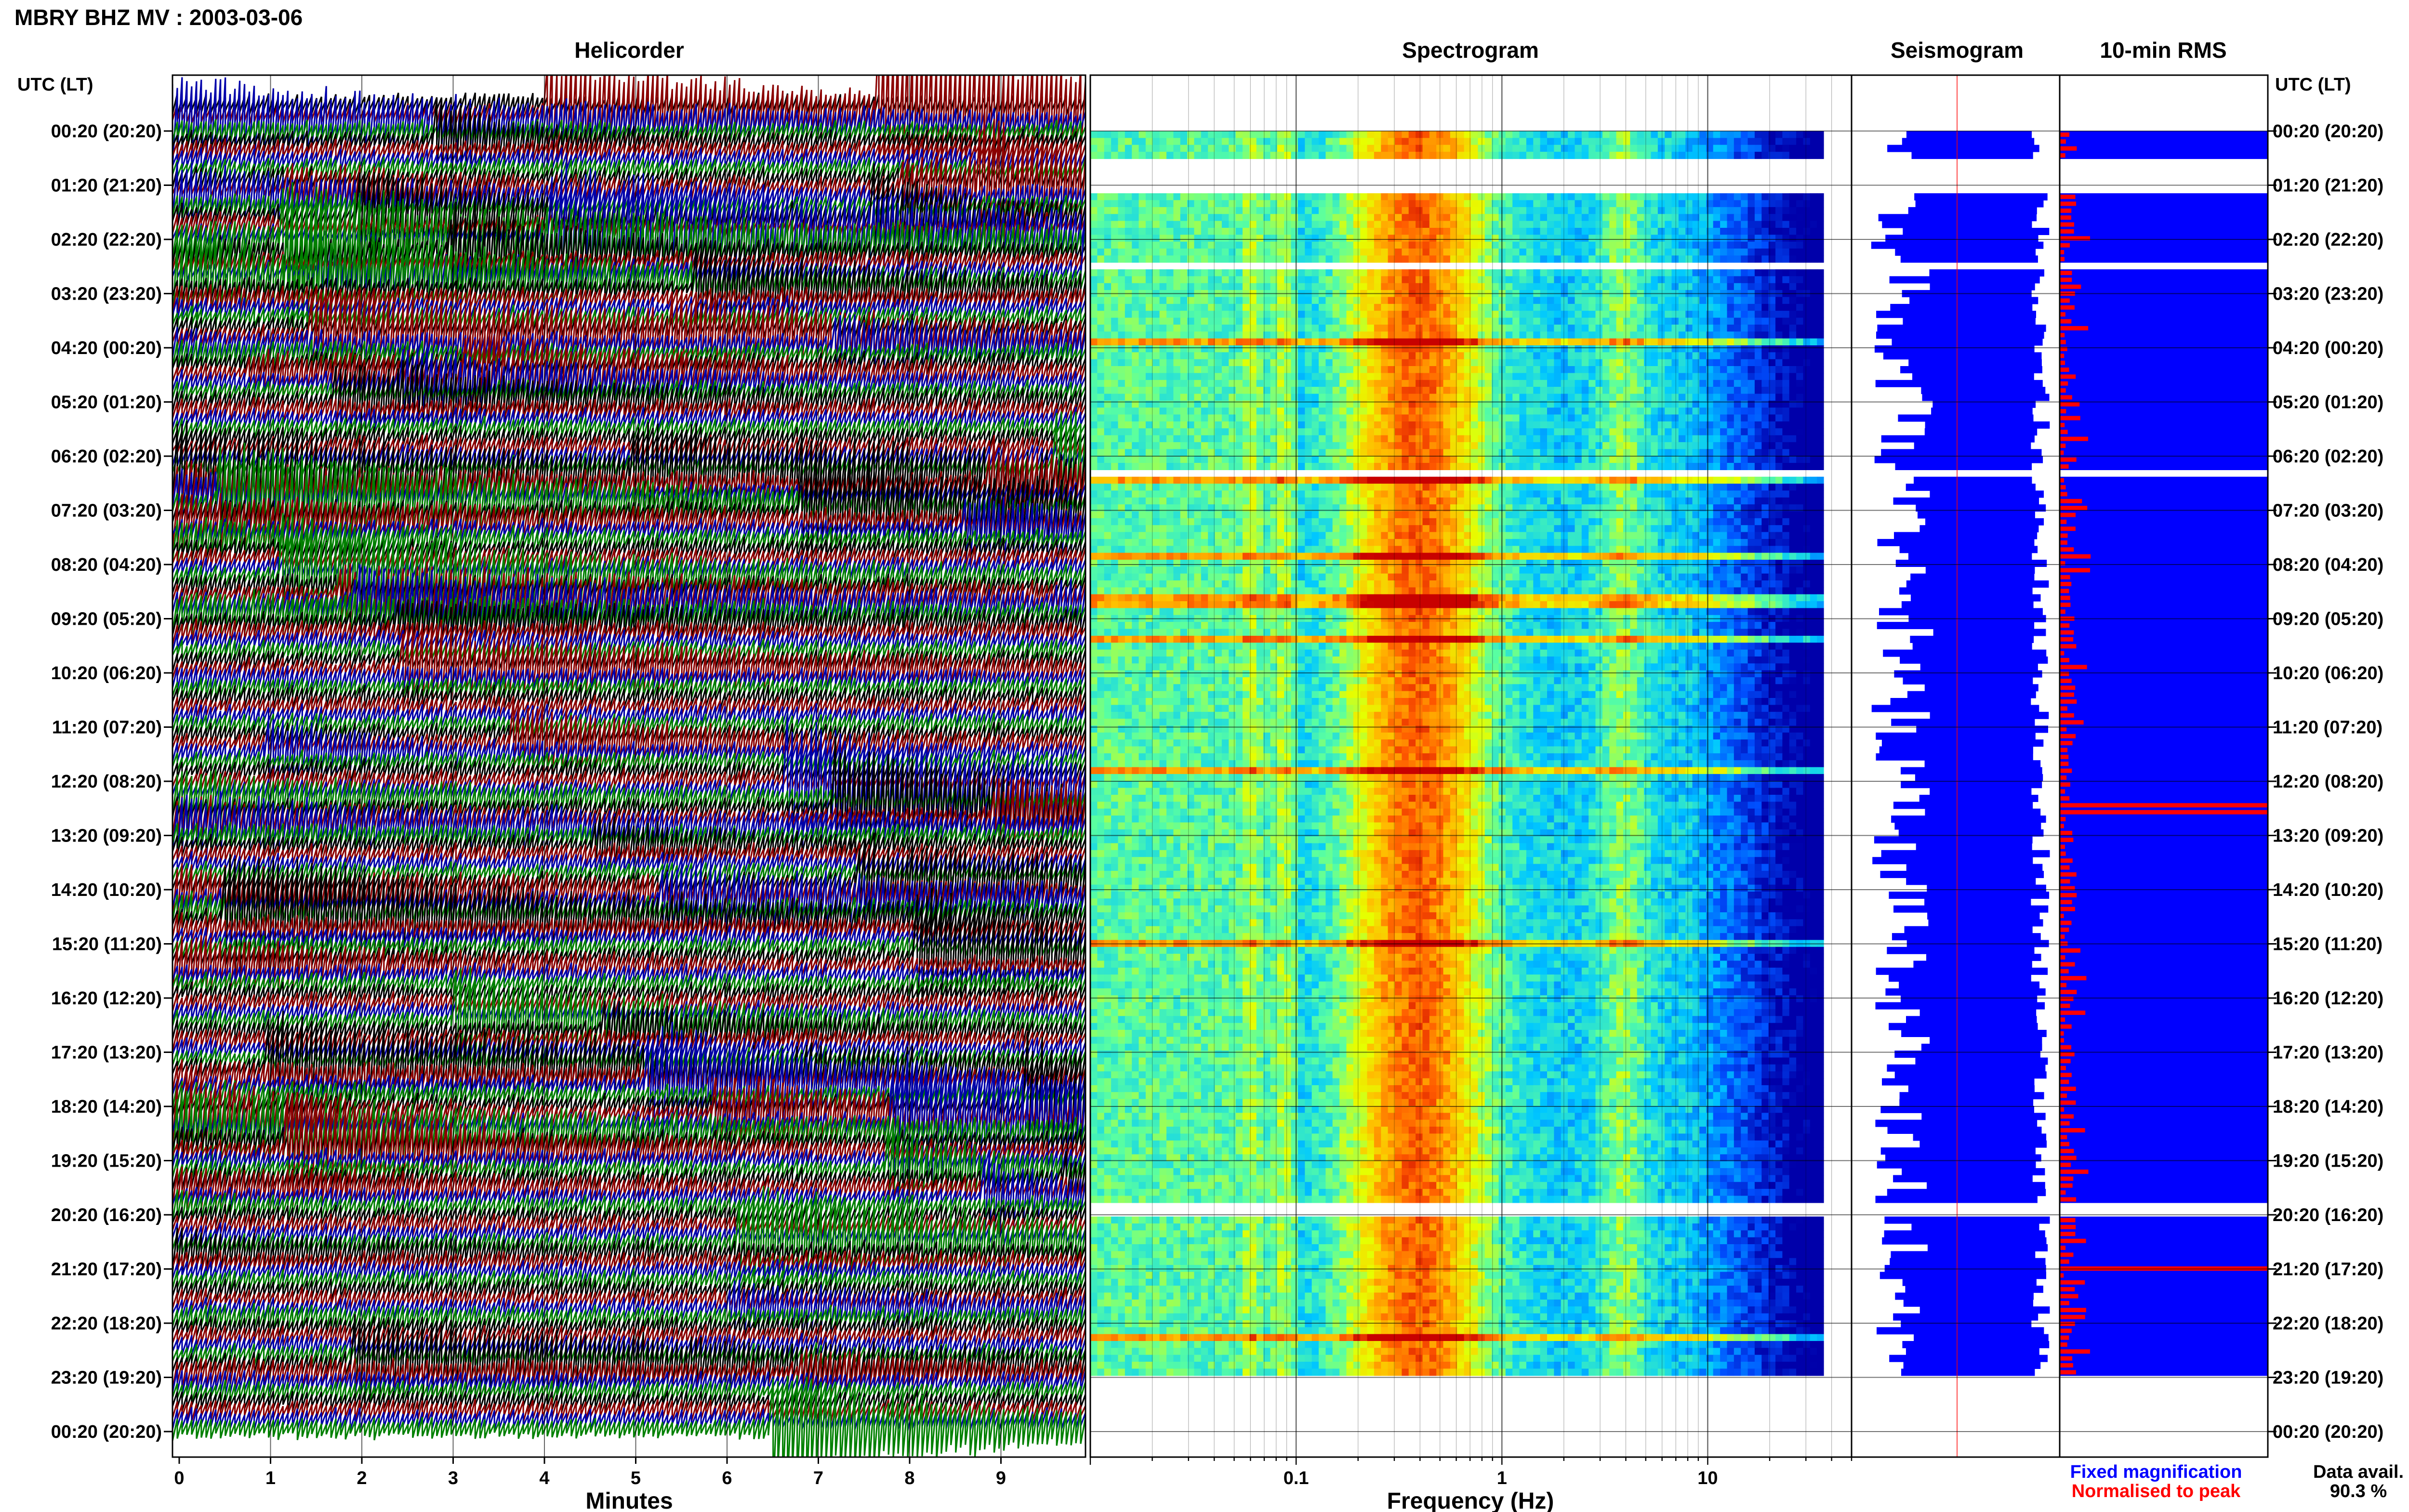 The image size is (2409, 1512). What do you see at coordinates (629, 50) in the screenshot?
I see `helicorder-title: Helicorder` at bounding box center [629, 50].